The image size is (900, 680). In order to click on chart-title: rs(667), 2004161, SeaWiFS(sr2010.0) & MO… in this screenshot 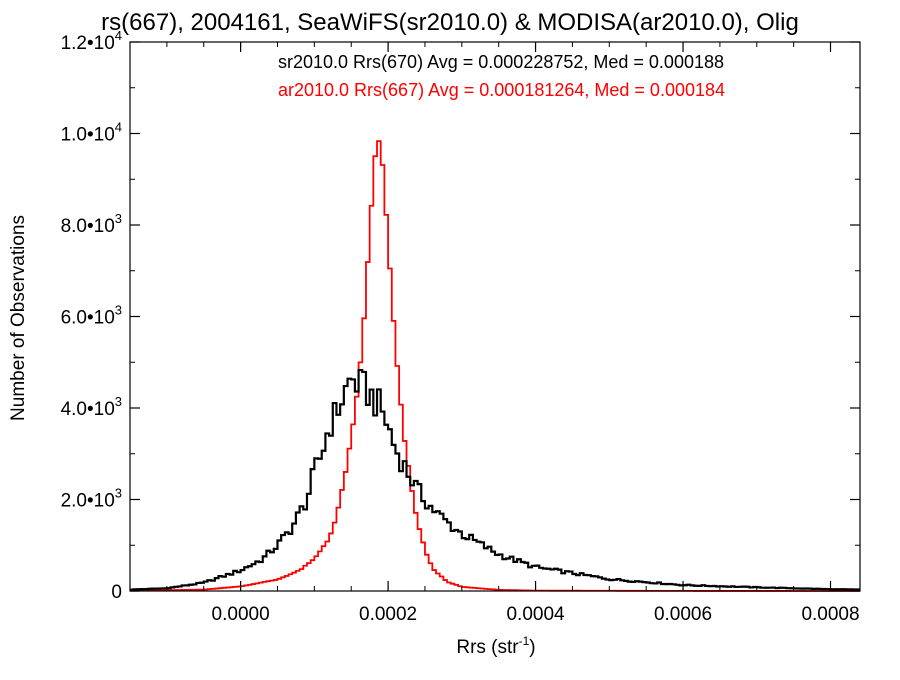, I will do `click(450, 22)`.